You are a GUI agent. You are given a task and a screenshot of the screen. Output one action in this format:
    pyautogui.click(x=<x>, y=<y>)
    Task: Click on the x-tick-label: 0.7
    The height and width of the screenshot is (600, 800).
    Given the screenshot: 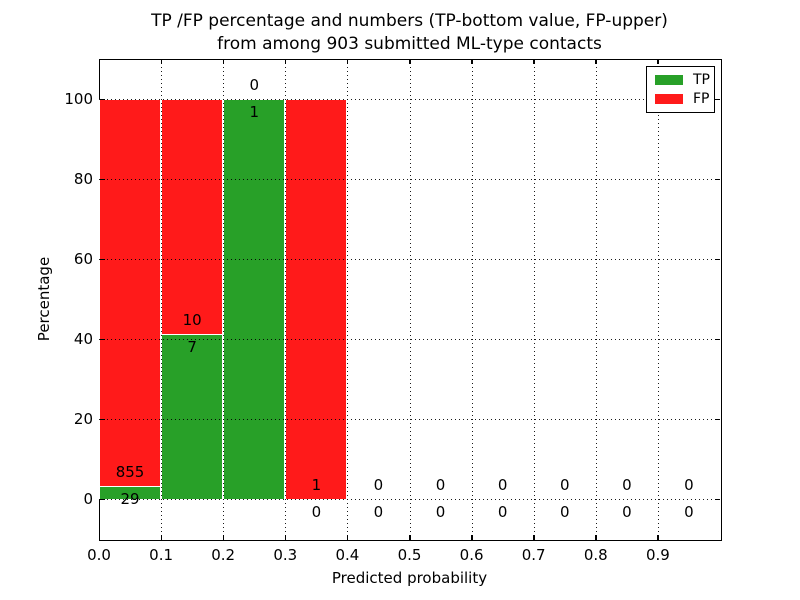 What is the action you would take?
    pyautogui.click(x=533, y=555)
    